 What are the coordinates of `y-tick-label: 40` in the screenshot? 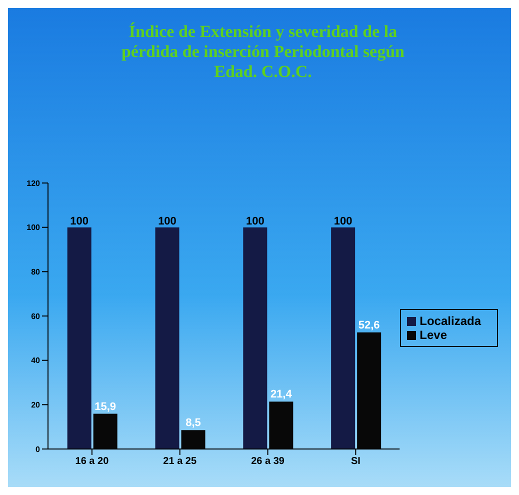 It's located at (36, 361).